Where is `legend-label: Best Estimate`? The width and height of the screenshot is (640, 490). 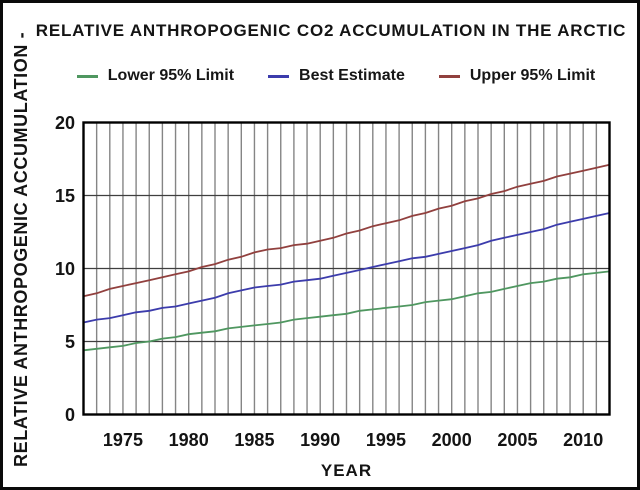 legend-label: Best Estimate is located at coordinates (352, 75).